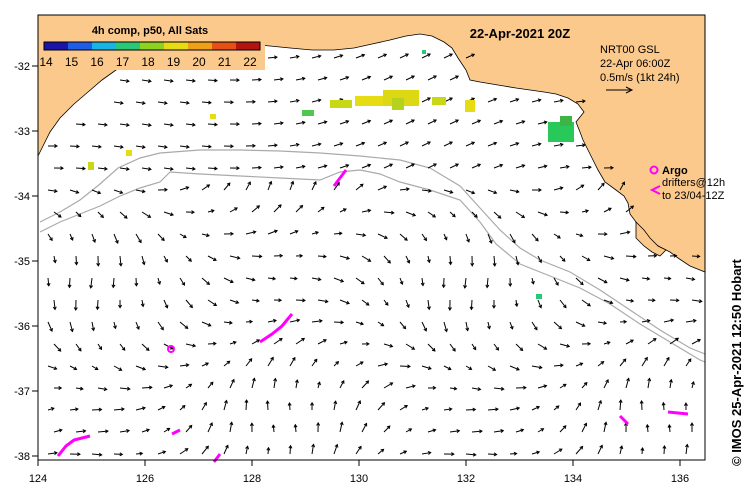 Image resolution: width=749 pixels, height=496 pixels. Describe the element at coordinates (630, 50) in the screenshot. I see `current-product: NRT00 GSL` at that location.